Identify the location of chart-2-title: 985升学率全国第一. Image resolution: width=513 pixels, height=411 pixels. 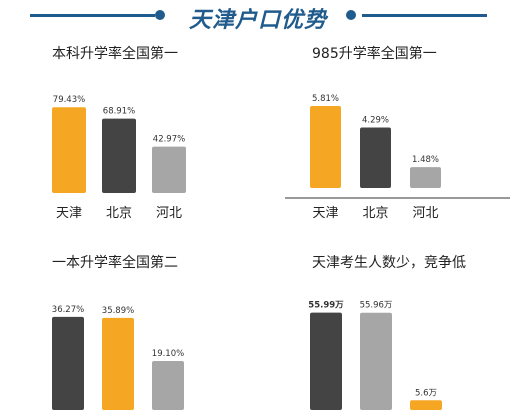
(374, 54).